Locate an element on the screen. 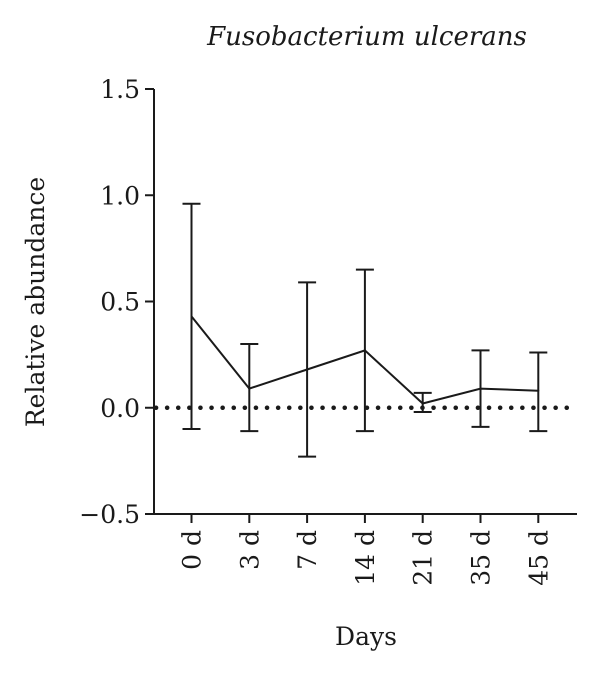 This screenshot has width=600, height=676. chart-title: Fusobacterium ulcerans is located at coordinates (366, 37).